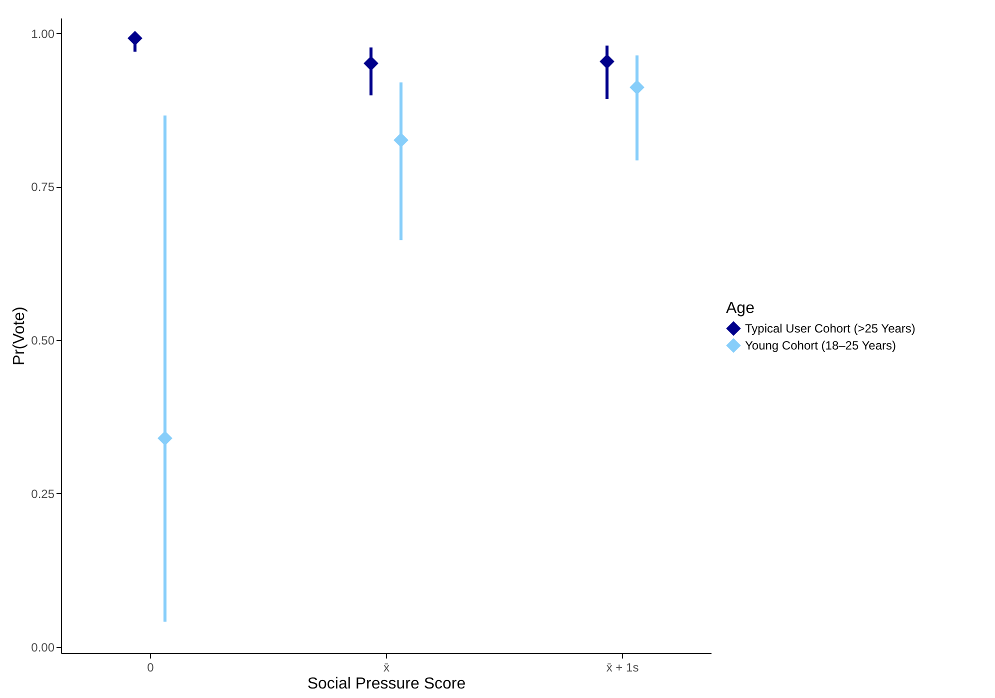  What do you see at coordinates (387, 667) in the screenshot?
I see `x-tick-label: x̄` at bounding box center [387, 667].